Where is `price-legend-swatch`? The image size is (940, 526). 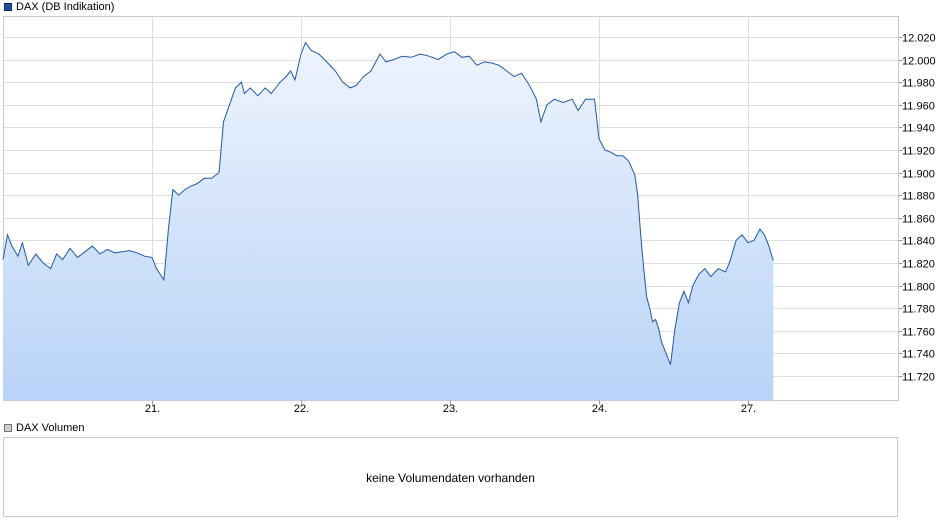
price-legend-swatch is located at coordinates (8, 7).